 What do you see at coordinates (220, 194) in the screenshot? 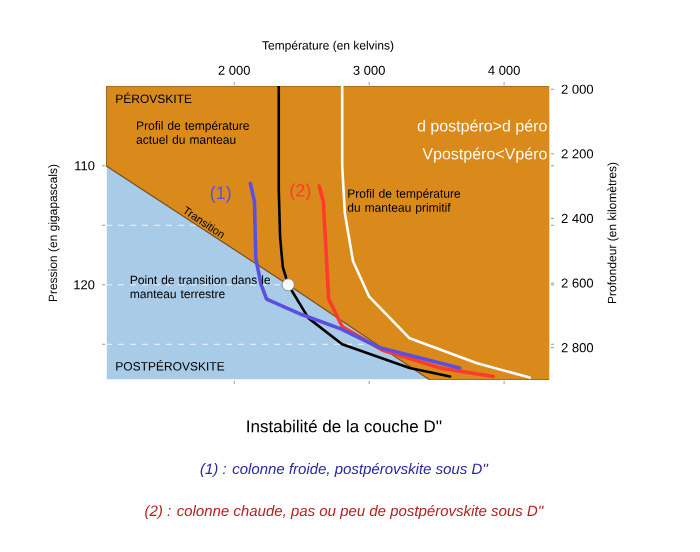
I see `series-label: (1)` at bounding box center [220, 194].